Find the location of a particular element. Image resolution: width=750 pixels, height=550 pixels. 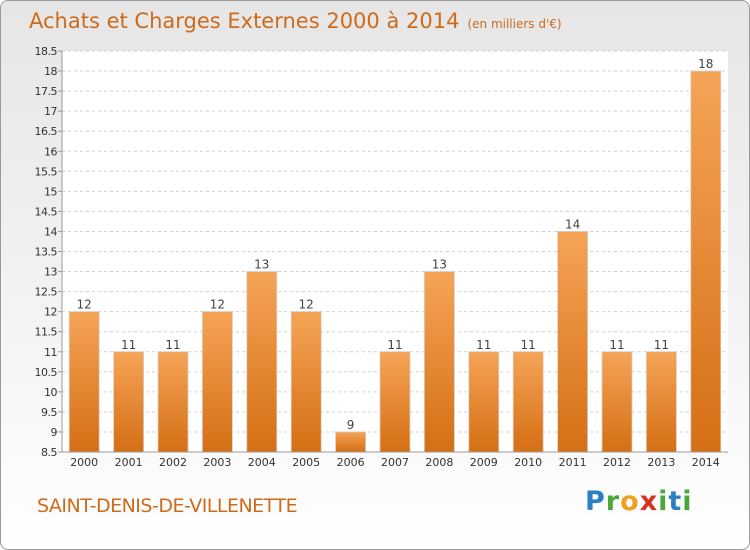

bar-value-label: 18 is located at coordinates (705, 64).